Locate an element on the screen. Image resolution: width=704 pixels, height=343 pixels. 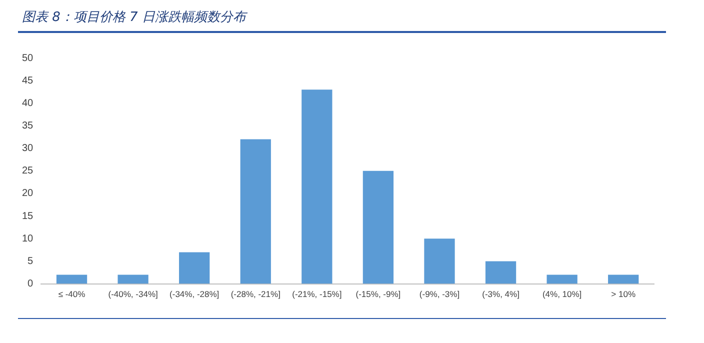
y-tick-label: 5 is located at coordinates (31, 261).